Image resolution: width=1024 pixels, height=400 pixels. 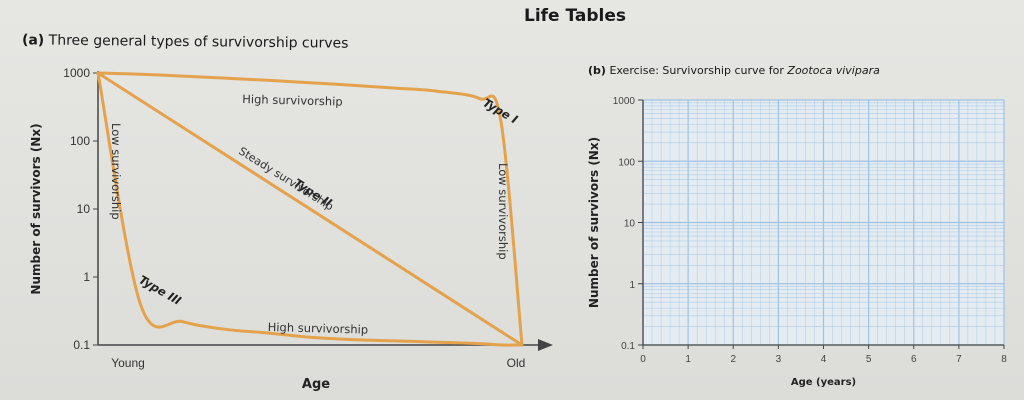 I want to click on y-axis-label-b: Number of survivors (Nx), so click(x=594, y=222).